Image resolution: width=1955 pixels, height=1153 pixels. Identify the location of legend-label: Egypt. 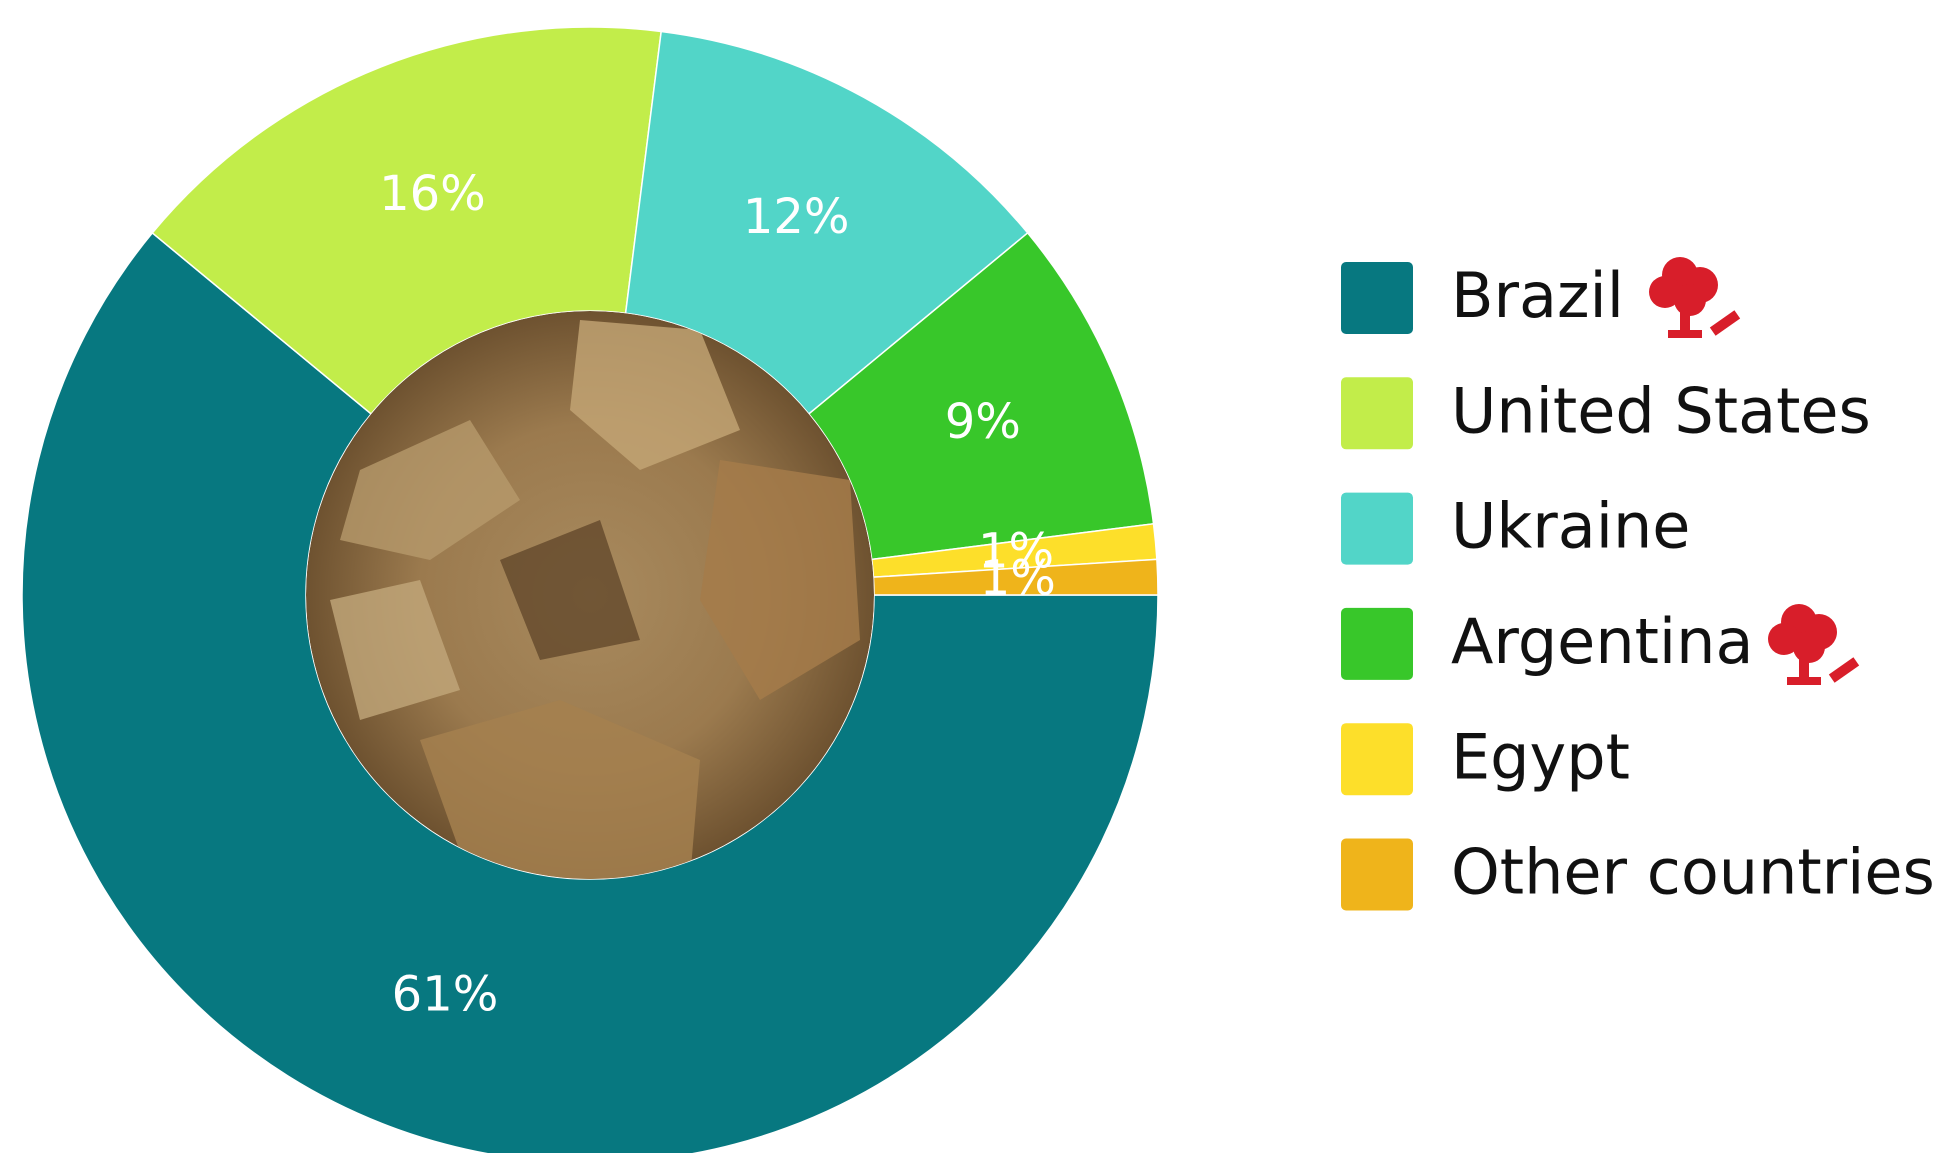
(1540, 756).